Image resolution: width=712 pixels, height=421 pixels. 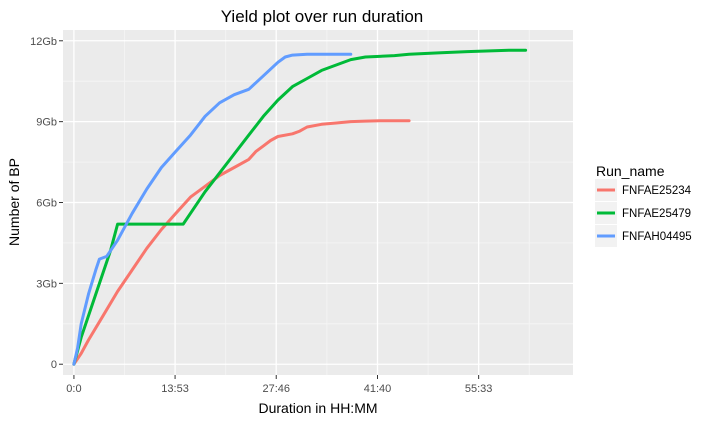 I want to click on x-tick-label: 27:46, so click(x=276, y=389).